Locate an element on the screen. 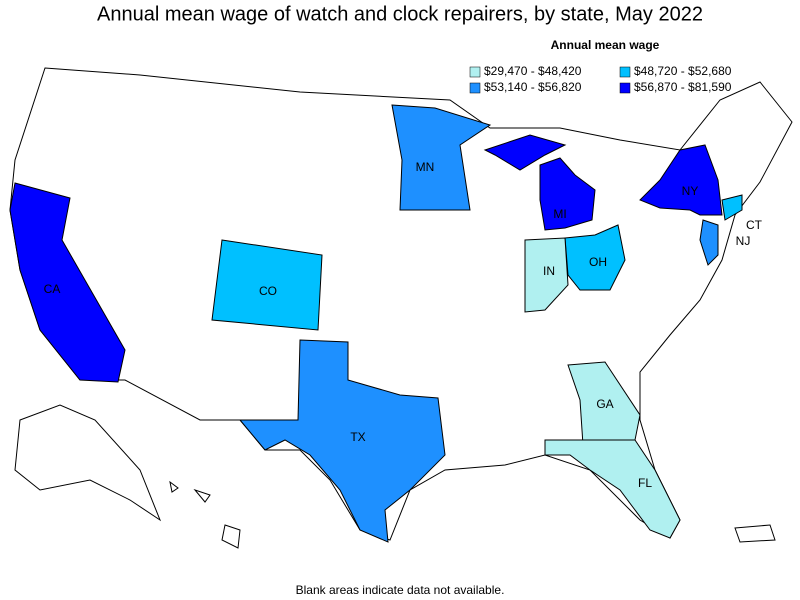 Image resolution: width=800 pixels, height=600 pixels. state-label: NJ is located at coordinates (743, 241).